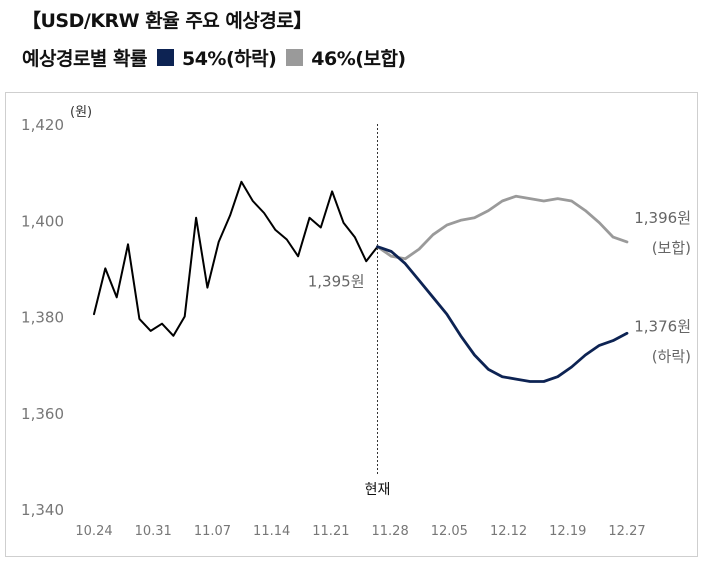 The width and height of the screenshot is (705, 564). Describe the element at coordinates (358, 59) in the screenshot. I see `legend-label-flat: 46%(보합)` at that location.